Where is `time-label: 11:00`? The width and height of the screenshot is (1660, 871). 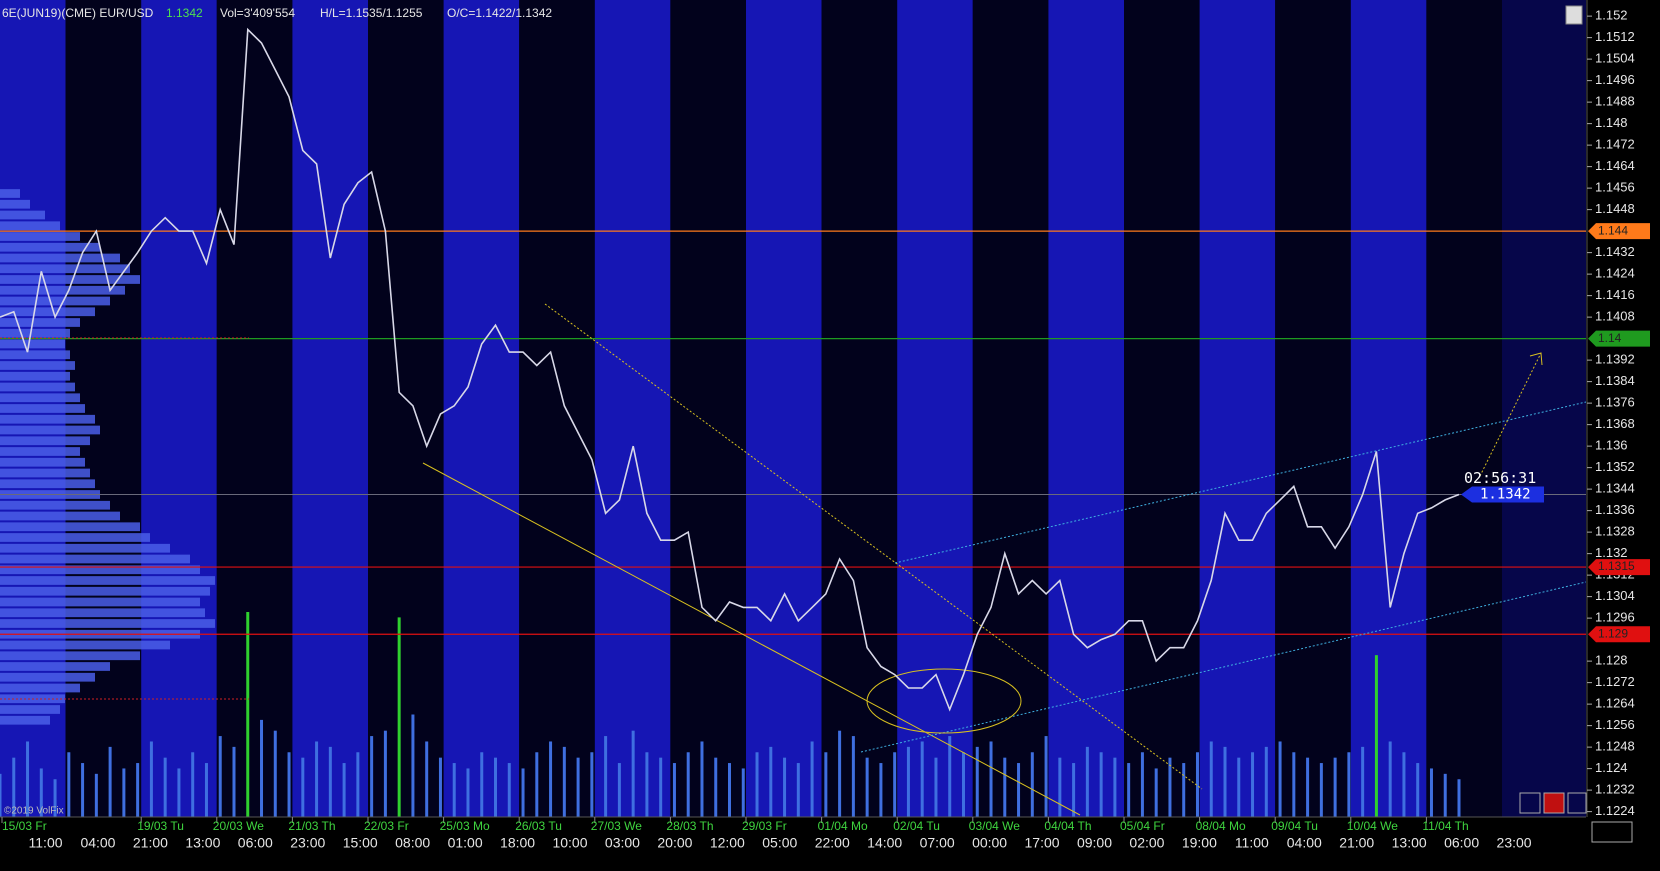 time-label: 11:00 is located at coordinates (1252, 843).